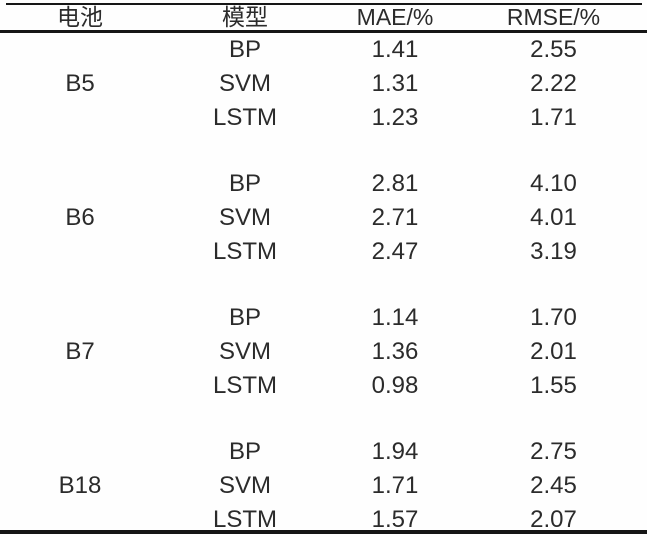 This screenshot has height=537, width=647. What do you see at coordinates (553, 451) in the screenshot?
I see `rmse-cell: 2.75` at bounding box center [553, 451].